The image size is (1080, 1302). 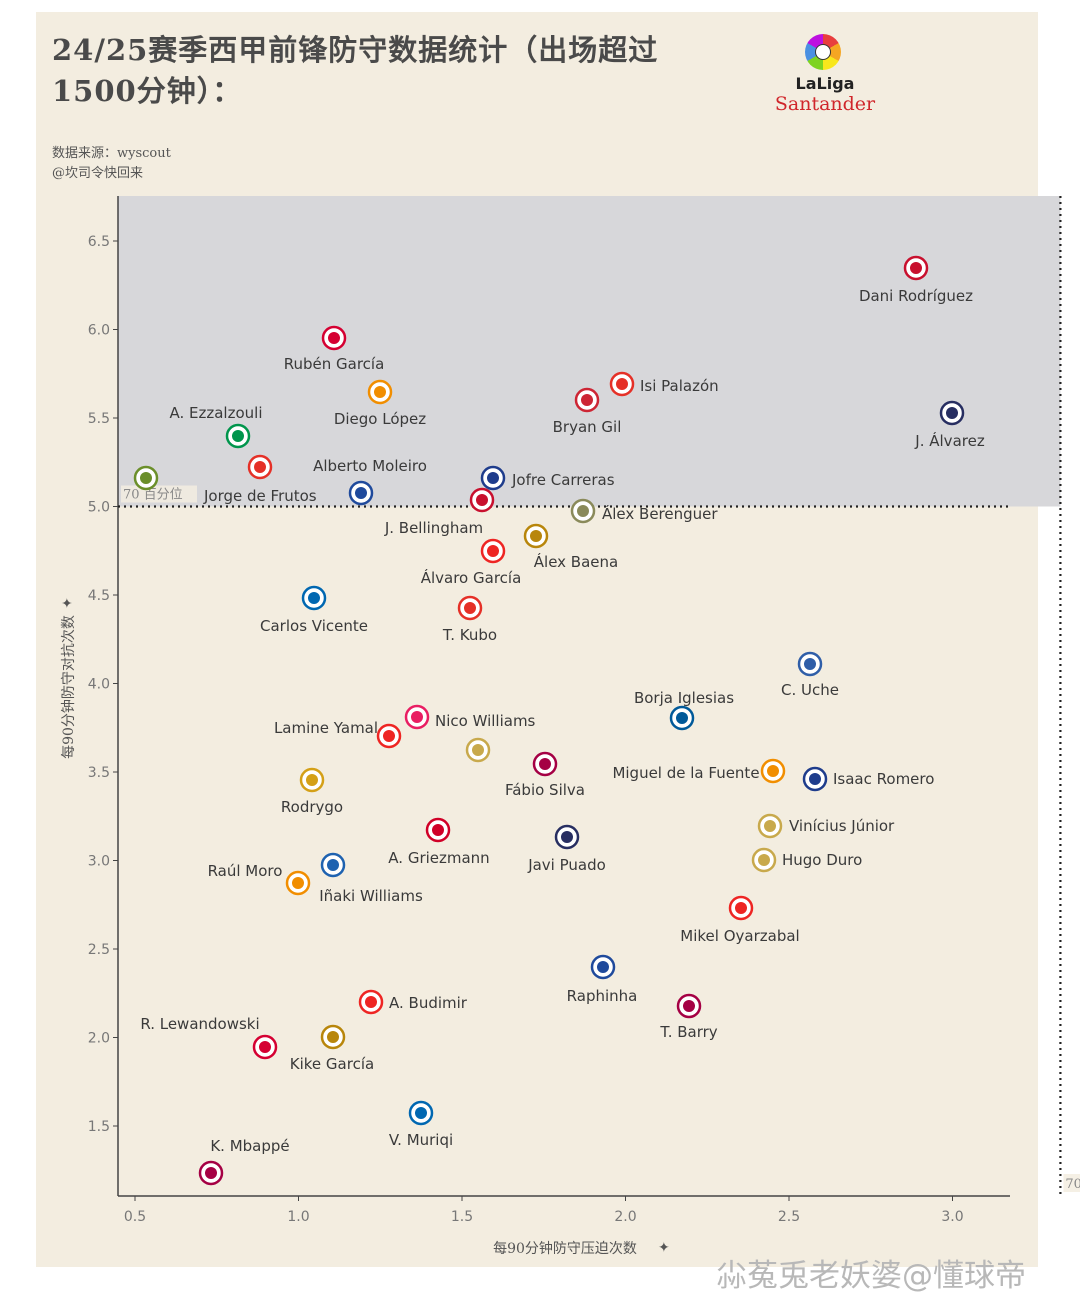 I want to click on y-axis-label: 每90分钟防守对抗次数, so click(x=68, y=687).